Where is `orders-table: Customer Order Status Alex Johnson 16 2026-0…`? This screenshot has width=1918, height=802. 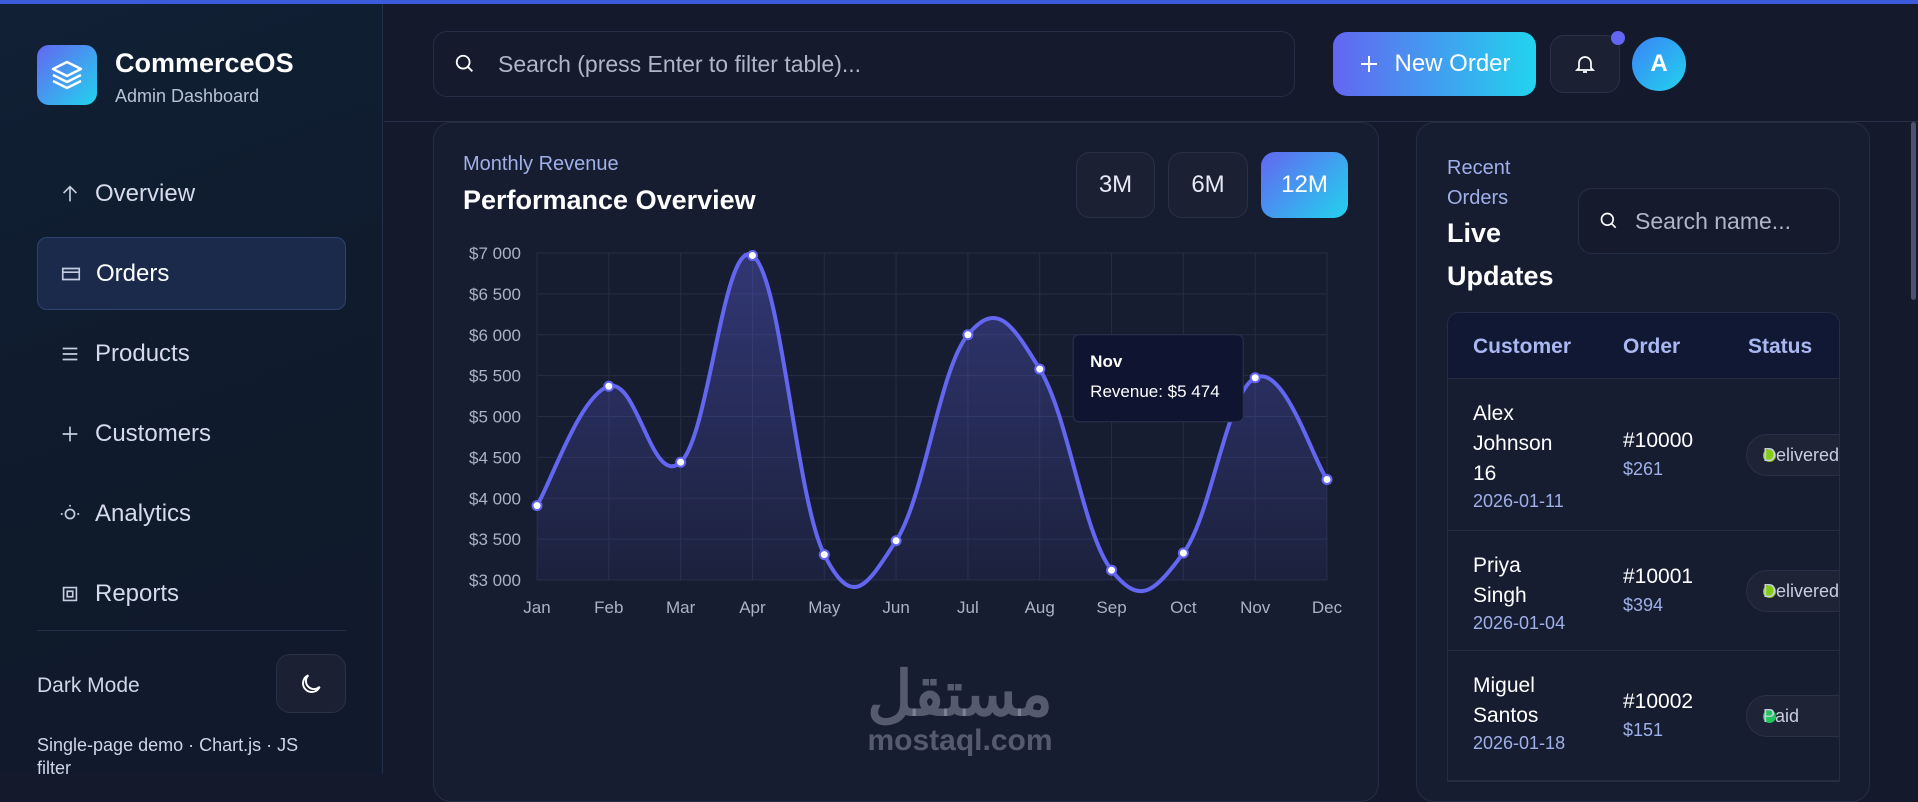 orders-table: Customer Order Status Alex Johnson 16 2026-0… is located at coordinates (1643, 547).